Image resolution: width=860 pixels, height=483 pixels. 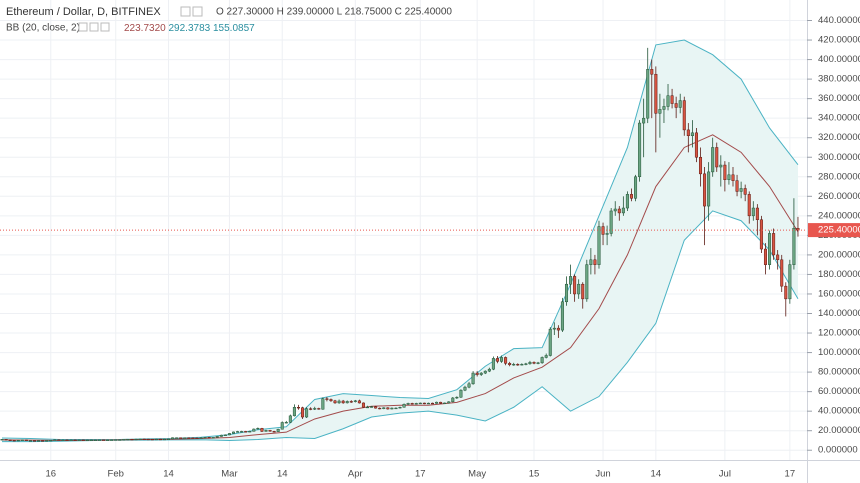 I want to click on indicator-value: 292.3783, so click(x=190, y=28).